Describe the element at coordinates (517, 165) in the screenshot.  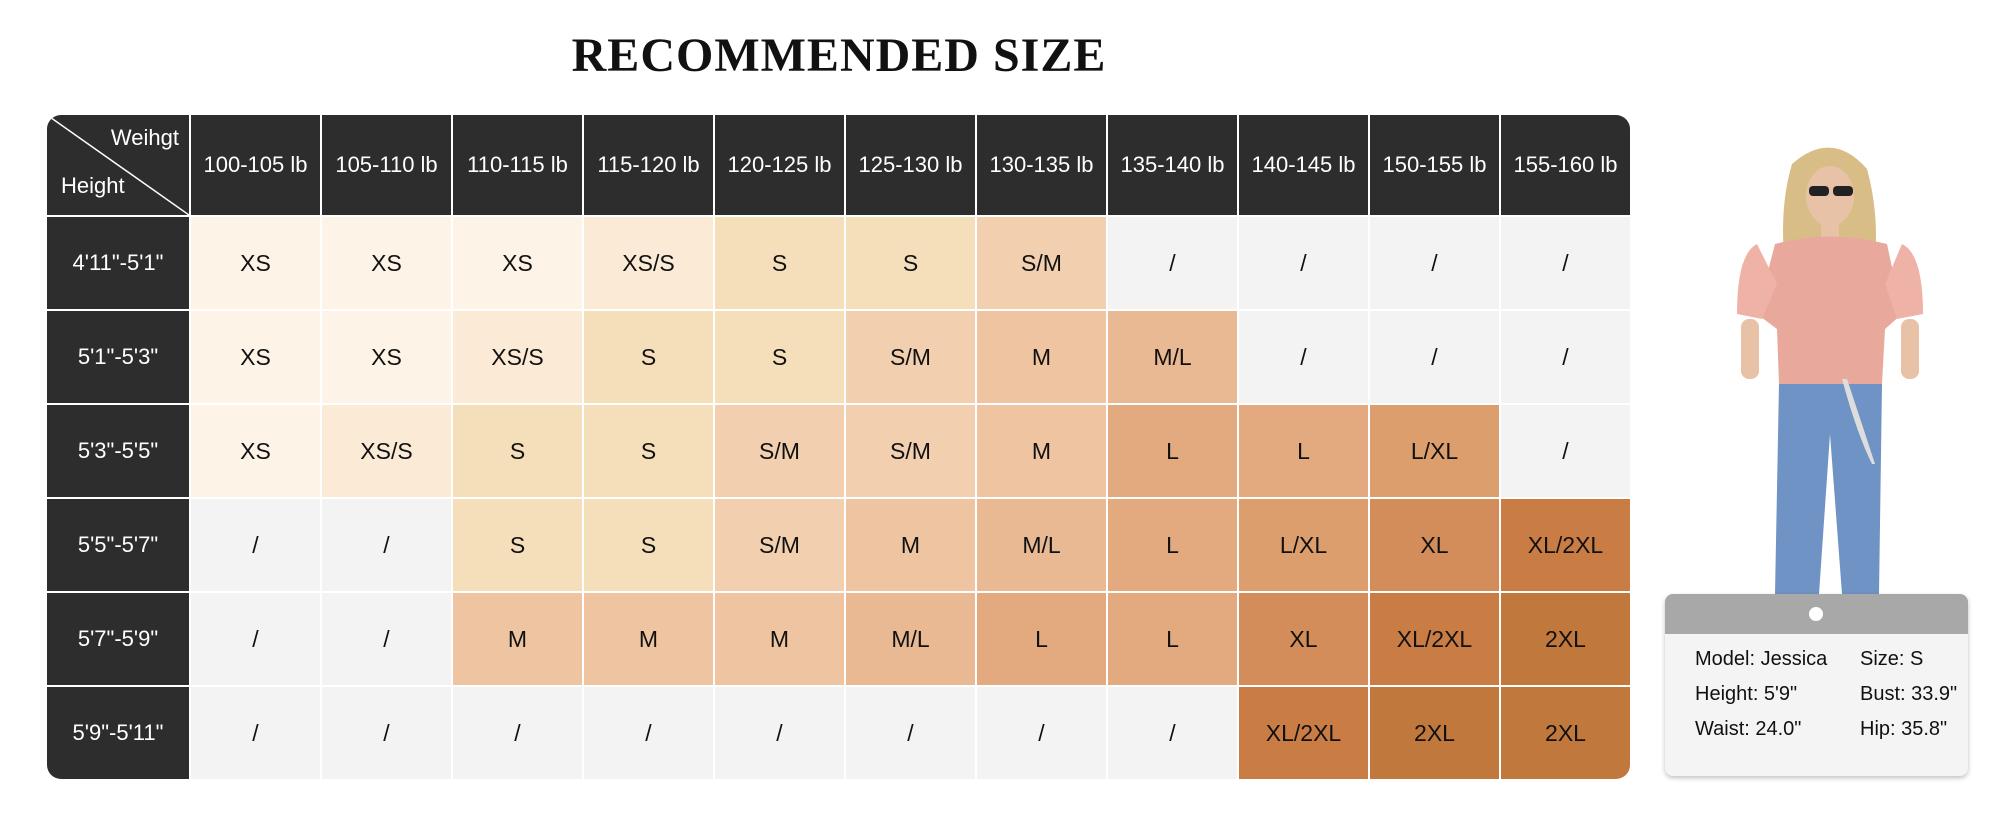
I see `column-header: 110-115 lb` at that location.